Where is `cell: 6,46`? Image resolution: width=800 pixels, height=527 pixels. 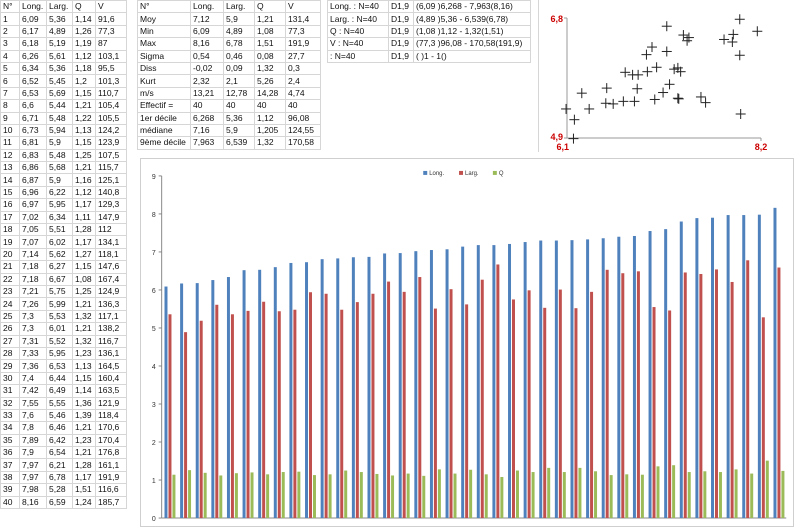 cell: 6,46 is located at coordinates (59, 428).